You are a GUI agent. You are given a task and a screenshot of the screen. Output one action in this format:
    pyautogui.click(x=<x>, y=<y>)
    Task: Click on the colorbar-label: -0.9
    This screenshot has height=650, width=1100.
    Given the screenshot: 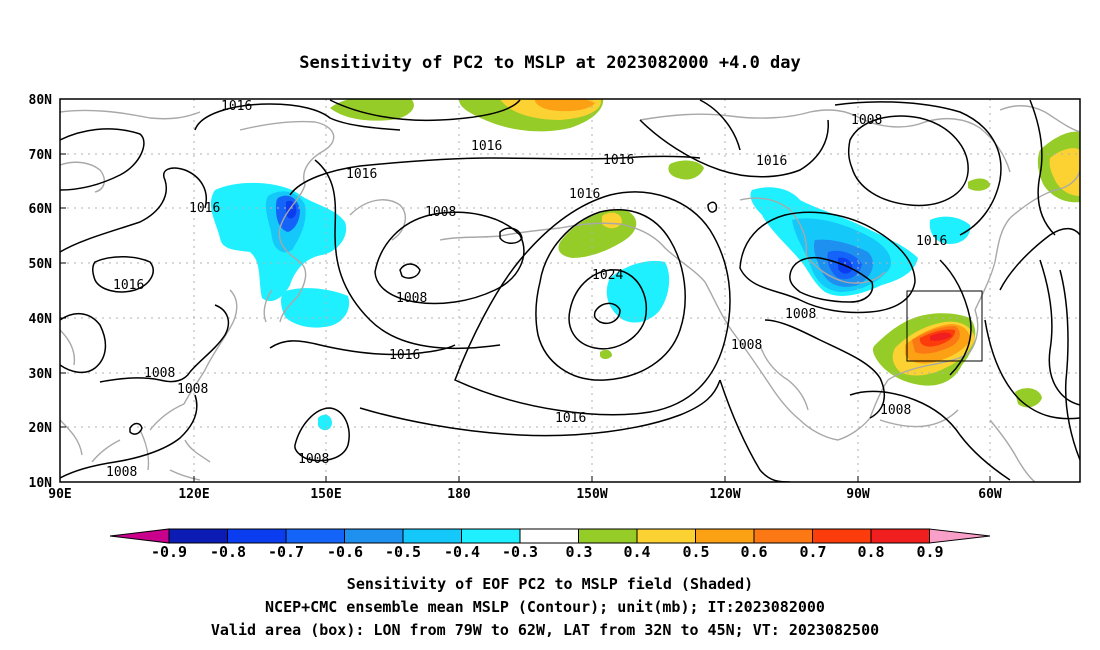 What is the action you would take?
    pyautogui.click(x=169, y=552)
    